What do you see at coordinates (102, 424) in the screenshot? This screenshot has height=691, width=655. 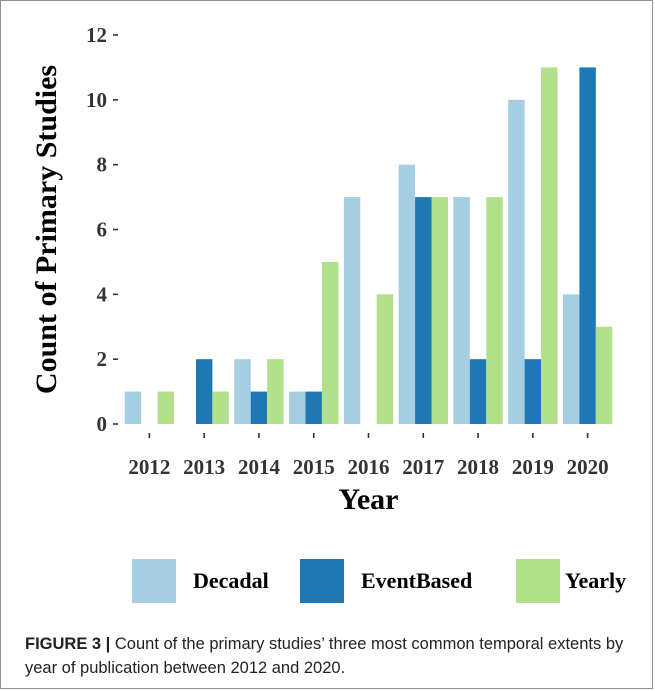 I see `y-tick-label: 0` at bounding box center [102, 424].